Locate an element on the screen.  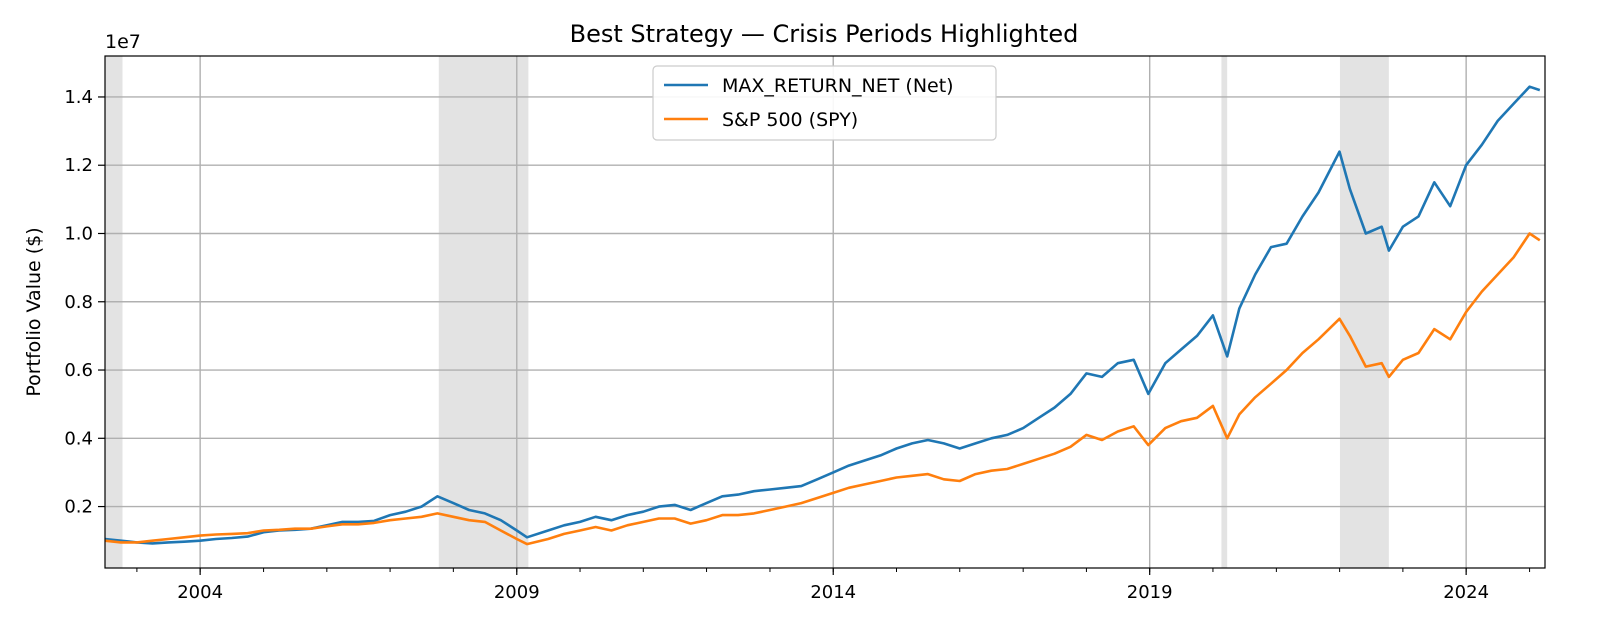
y-tick-label-1: 0.4 is located at coordinates (78, 438).